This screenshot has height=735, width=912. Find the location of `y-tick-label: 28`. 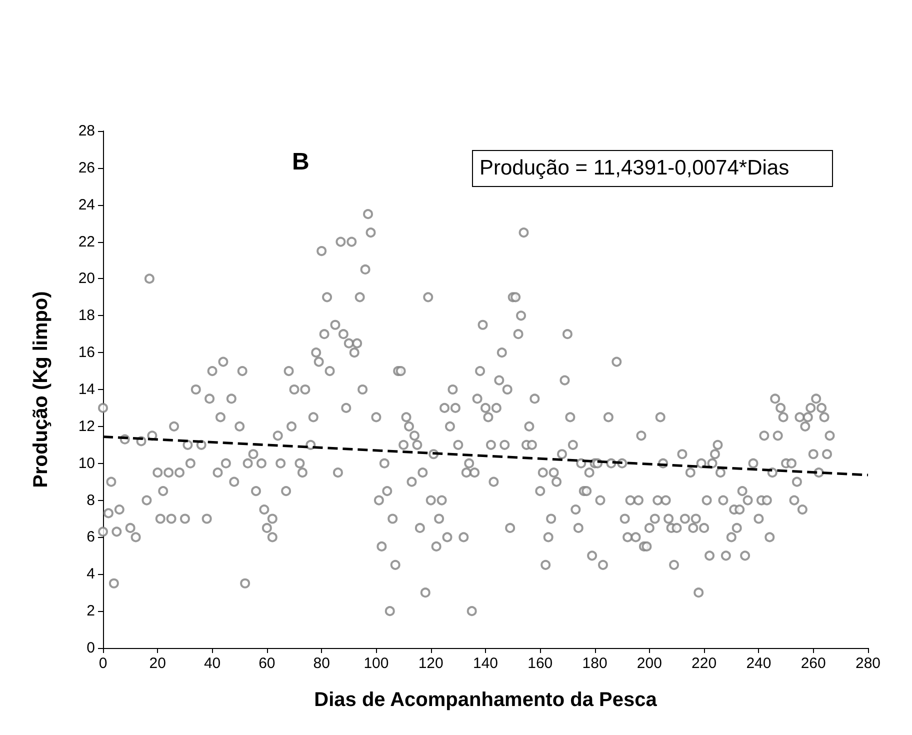

y-tick-label: 28 is located at coordinates (86, 131).